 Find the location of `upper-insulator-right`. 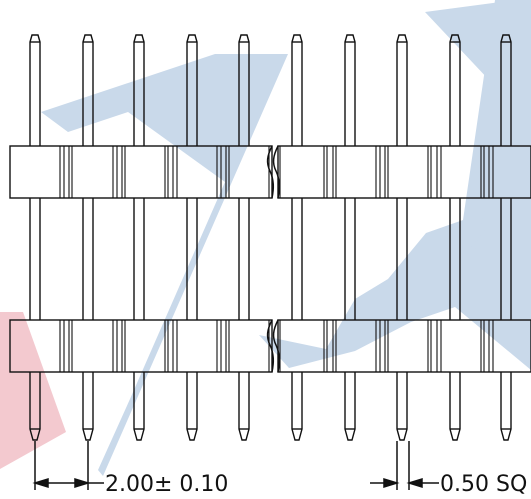

upper-insulator-right is located at coordinates (404, 172).